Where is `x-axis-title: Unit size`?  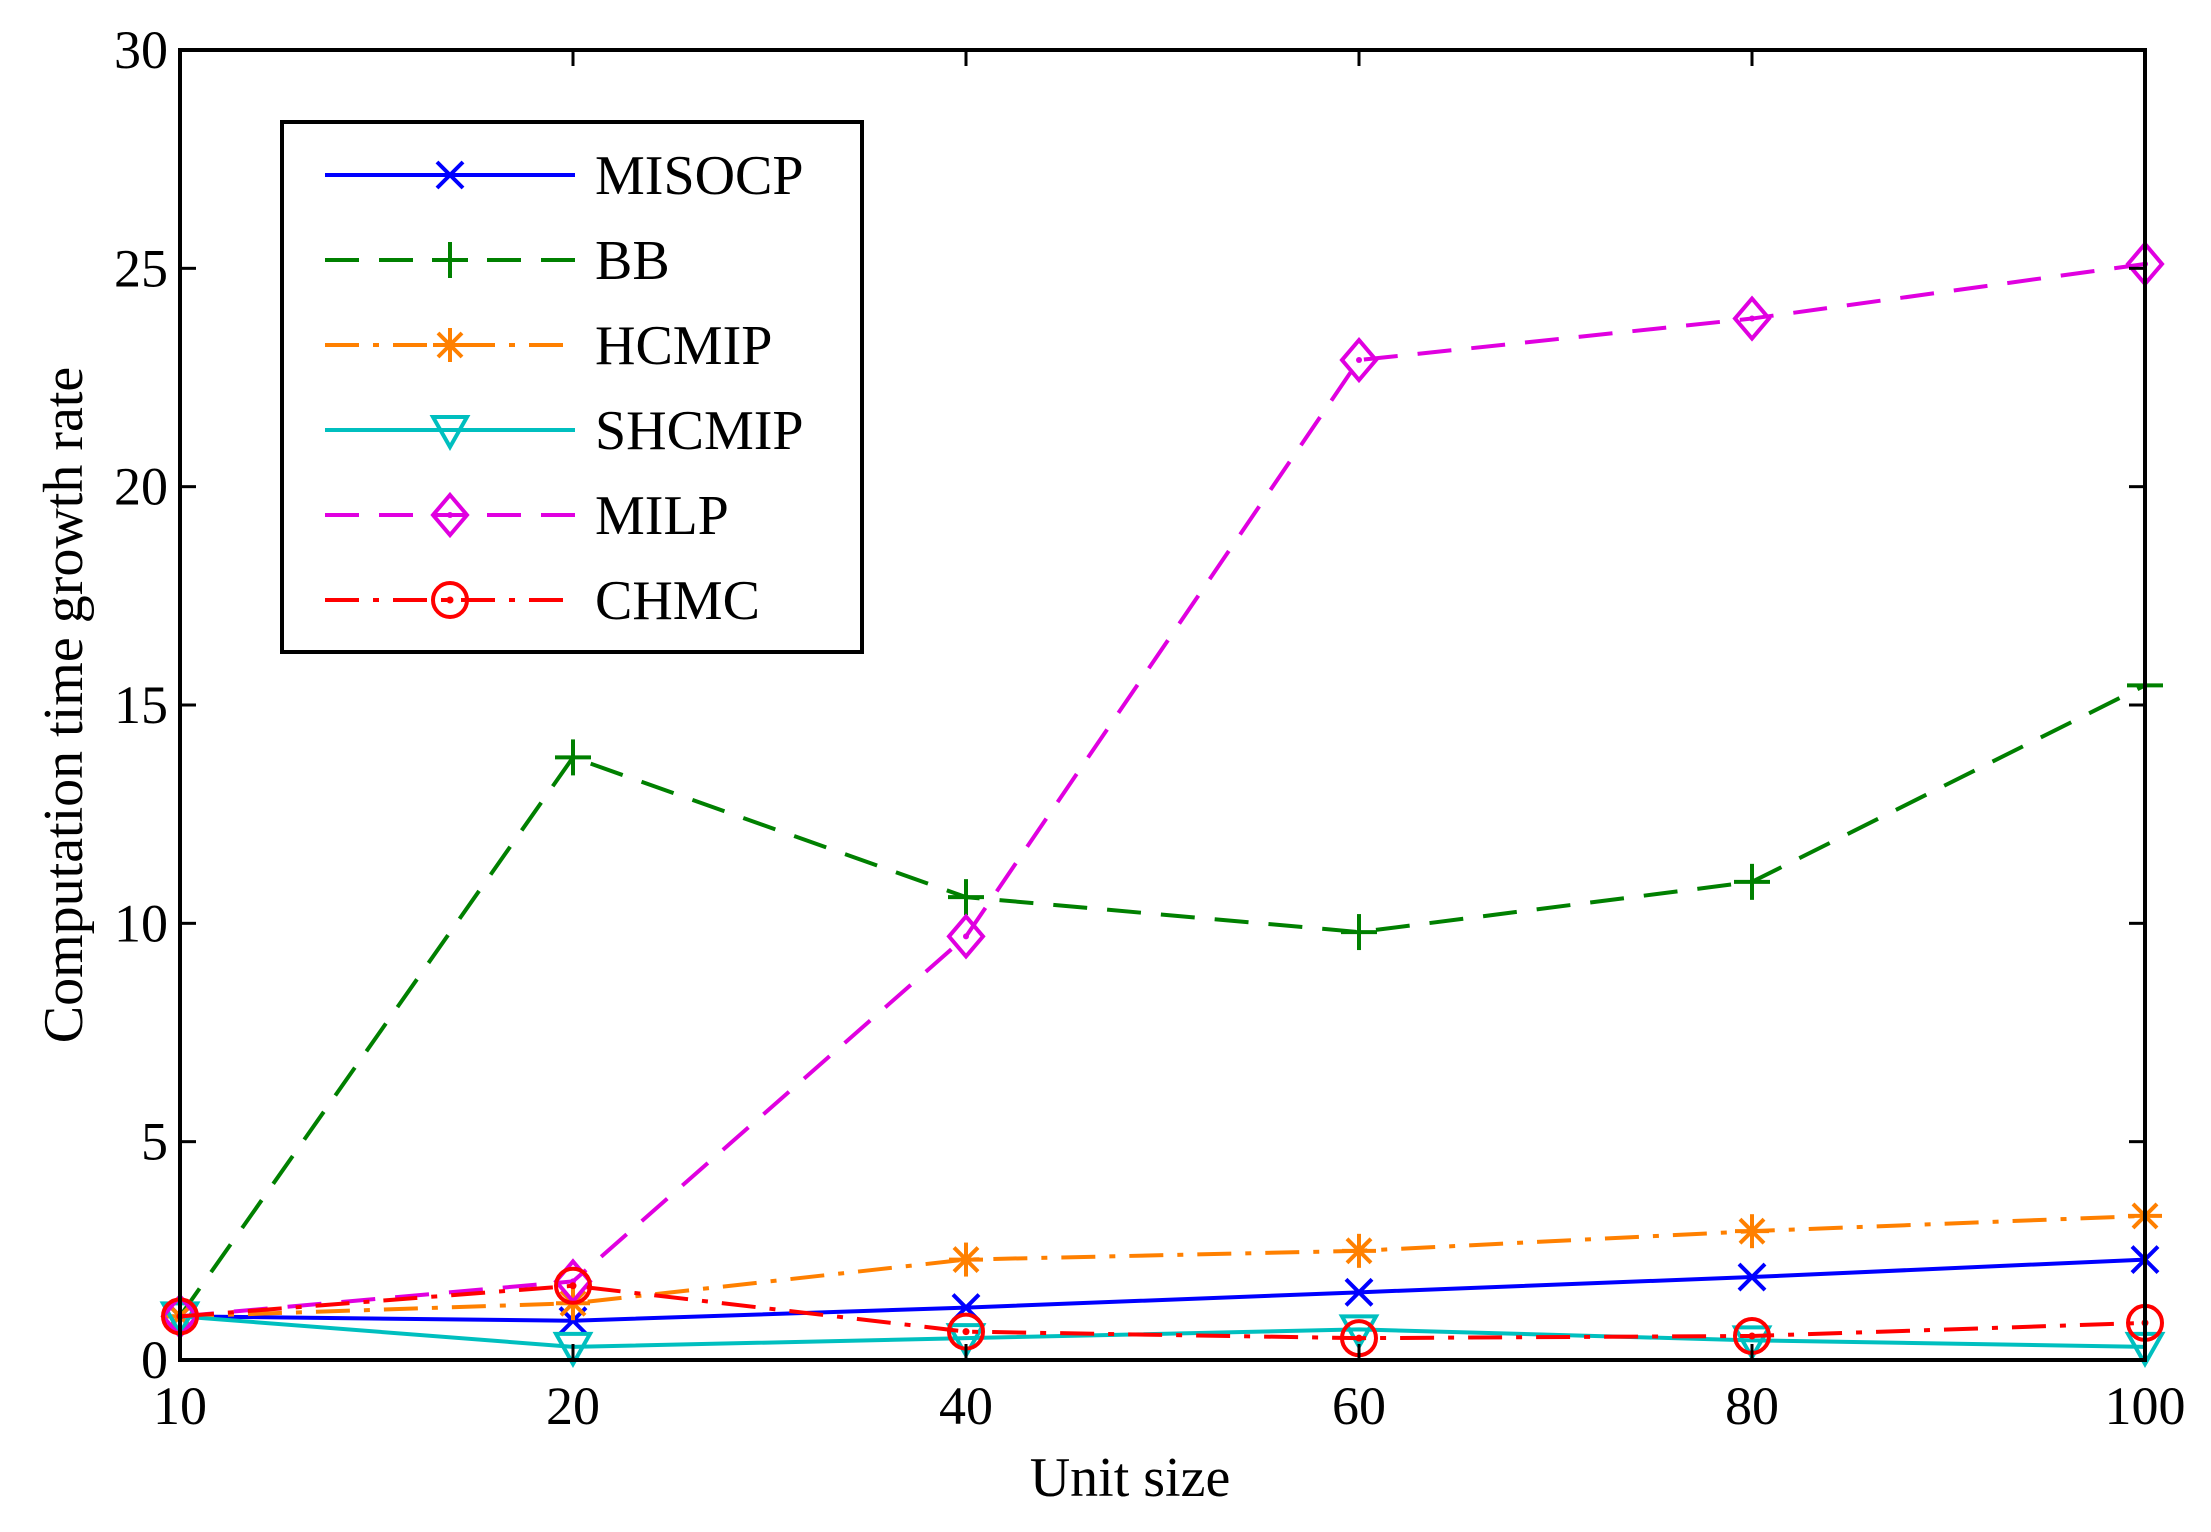
x-axis-title: Unit size is located at coordinates (1130, 1478).